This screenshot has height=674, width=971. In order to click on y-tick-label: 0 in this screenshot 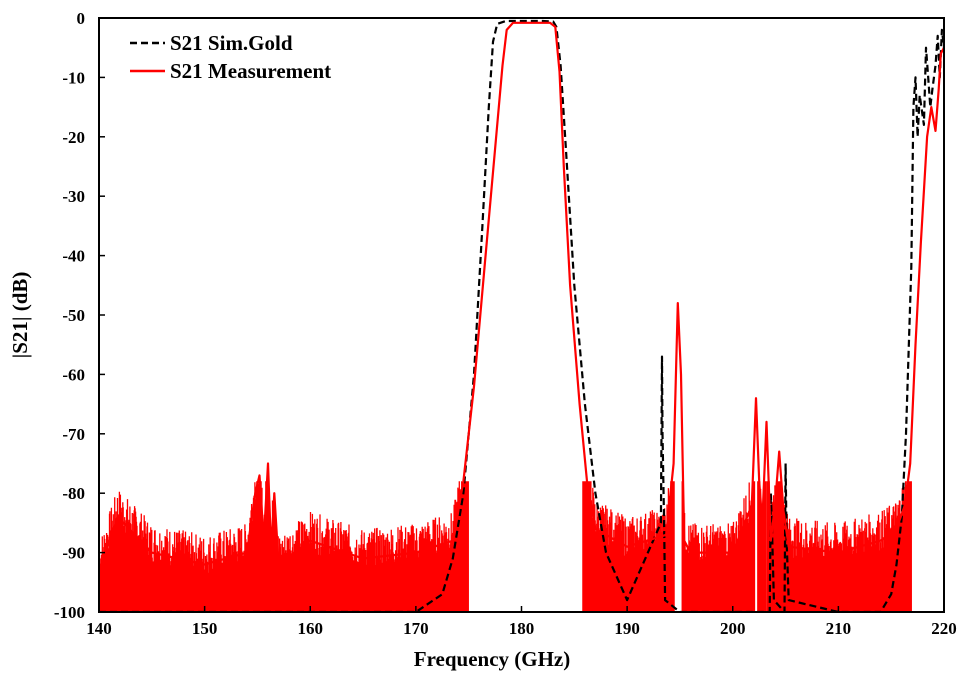, I will do `click(81, 18)`.